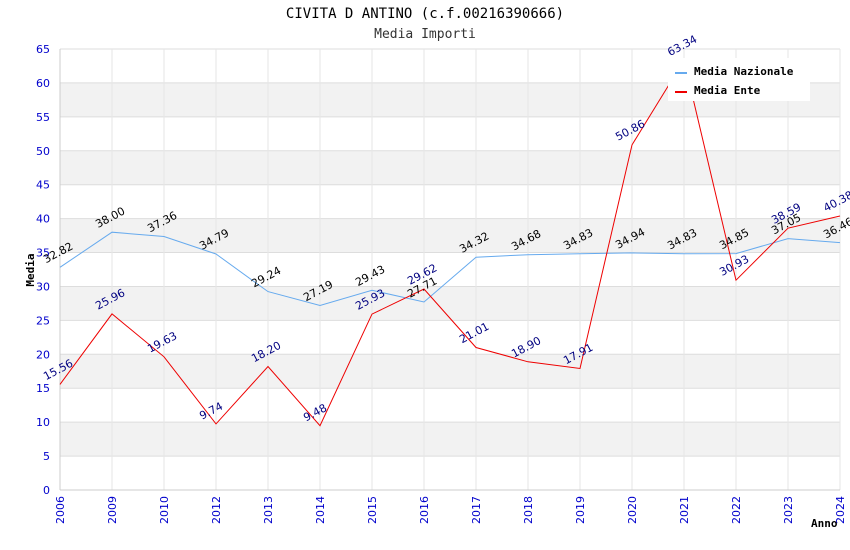 The height and width of the screenshot is (550, 850). I want to click on x-tick-label: 2010, so click(164, 510).